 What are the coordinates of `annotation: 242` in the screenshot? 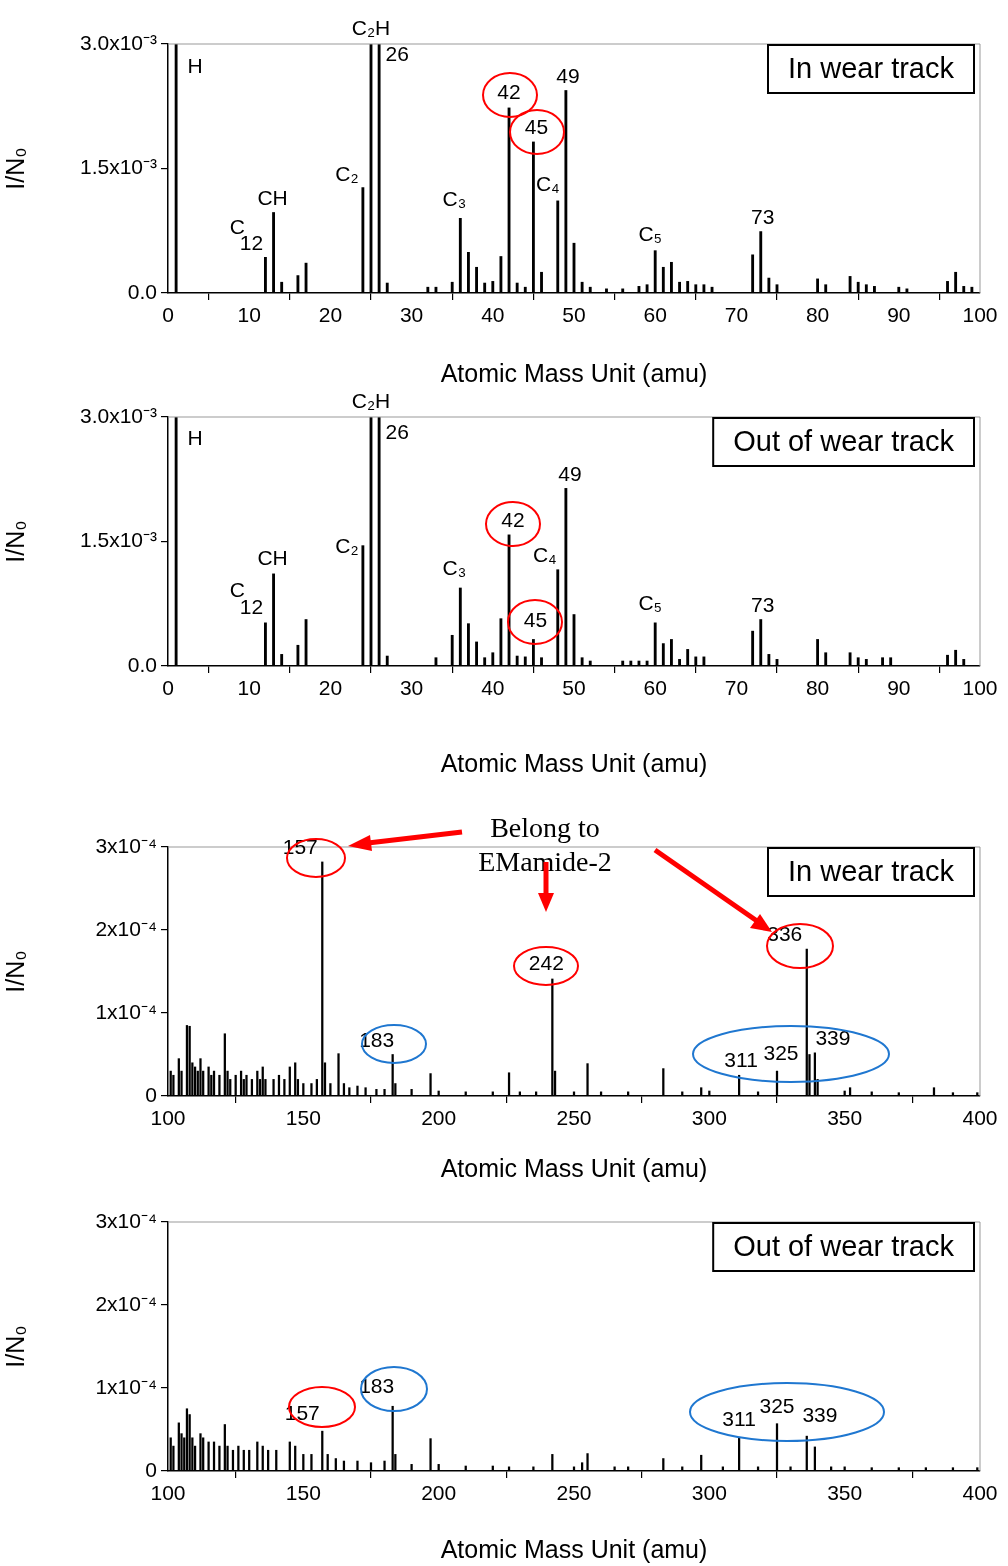 It's located at (546, 963).